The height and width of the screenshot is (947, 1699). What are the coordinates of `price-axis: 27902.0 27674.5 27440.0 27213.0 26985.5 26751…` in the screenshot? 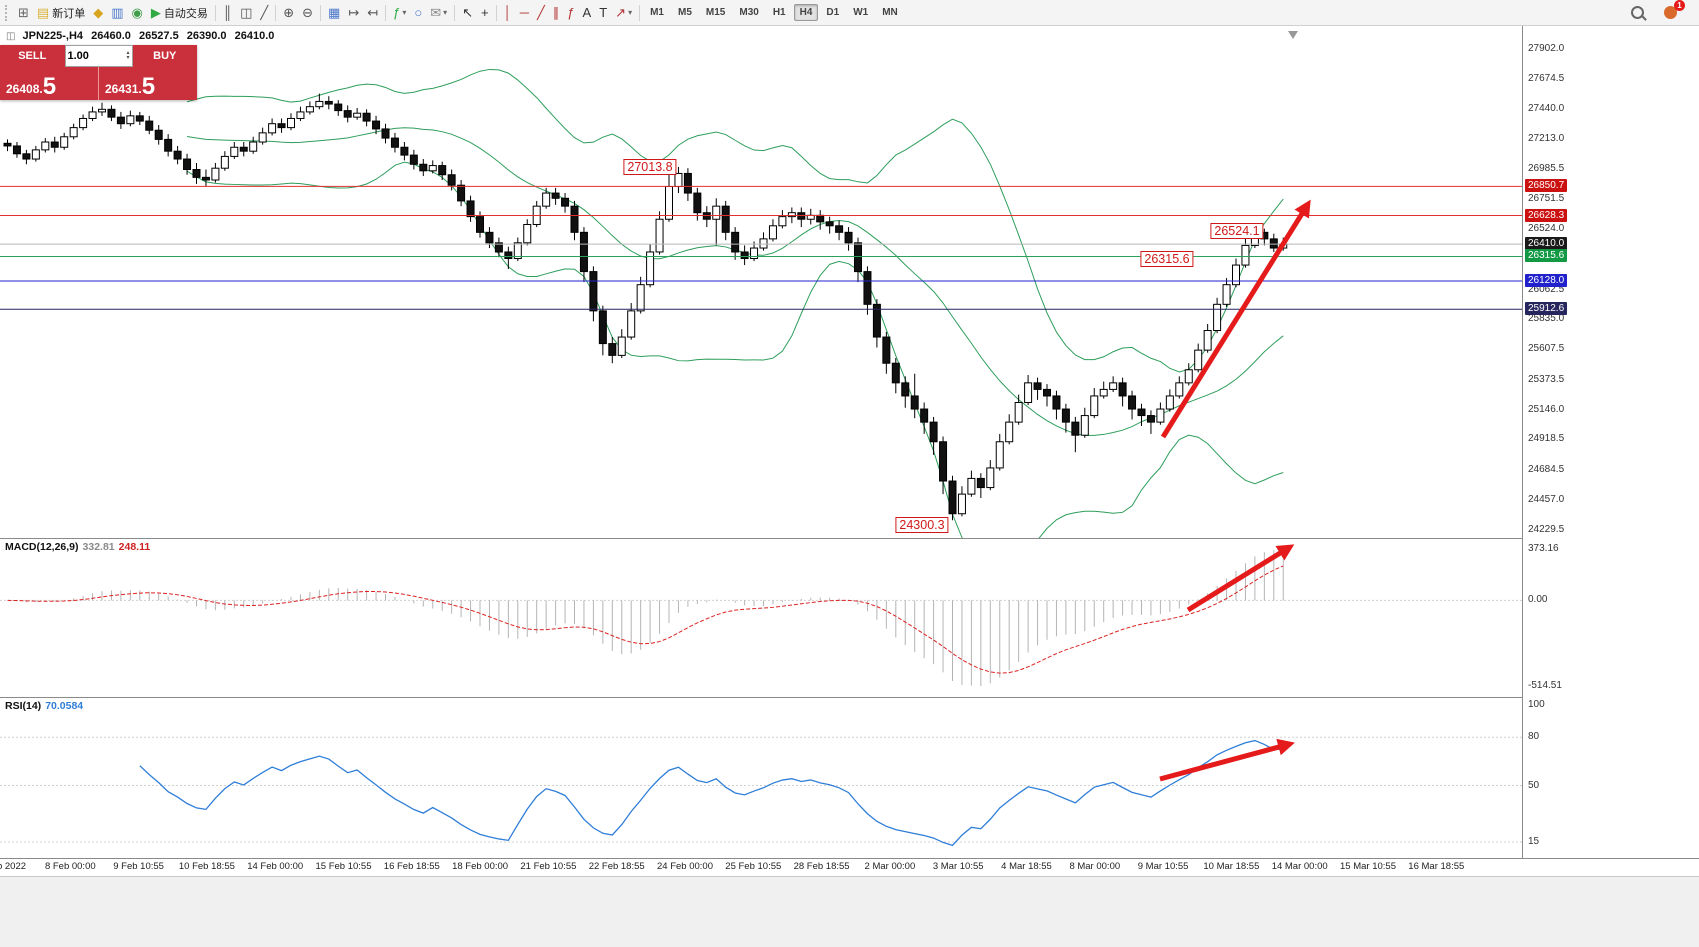 It's located at (1611, 442).